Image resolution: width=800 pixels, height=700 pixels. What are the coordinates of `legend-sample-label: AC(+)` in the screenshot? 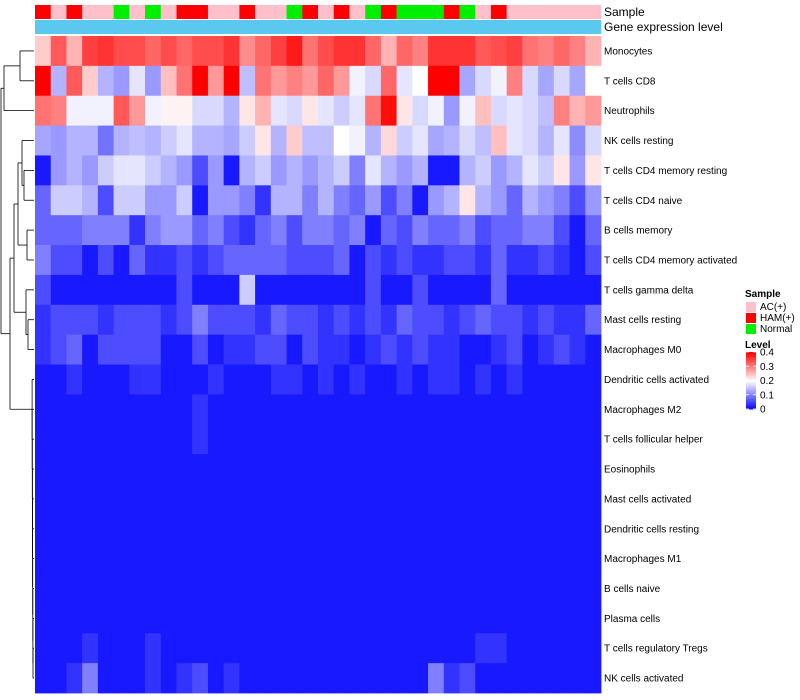 It's located at (773, 307).